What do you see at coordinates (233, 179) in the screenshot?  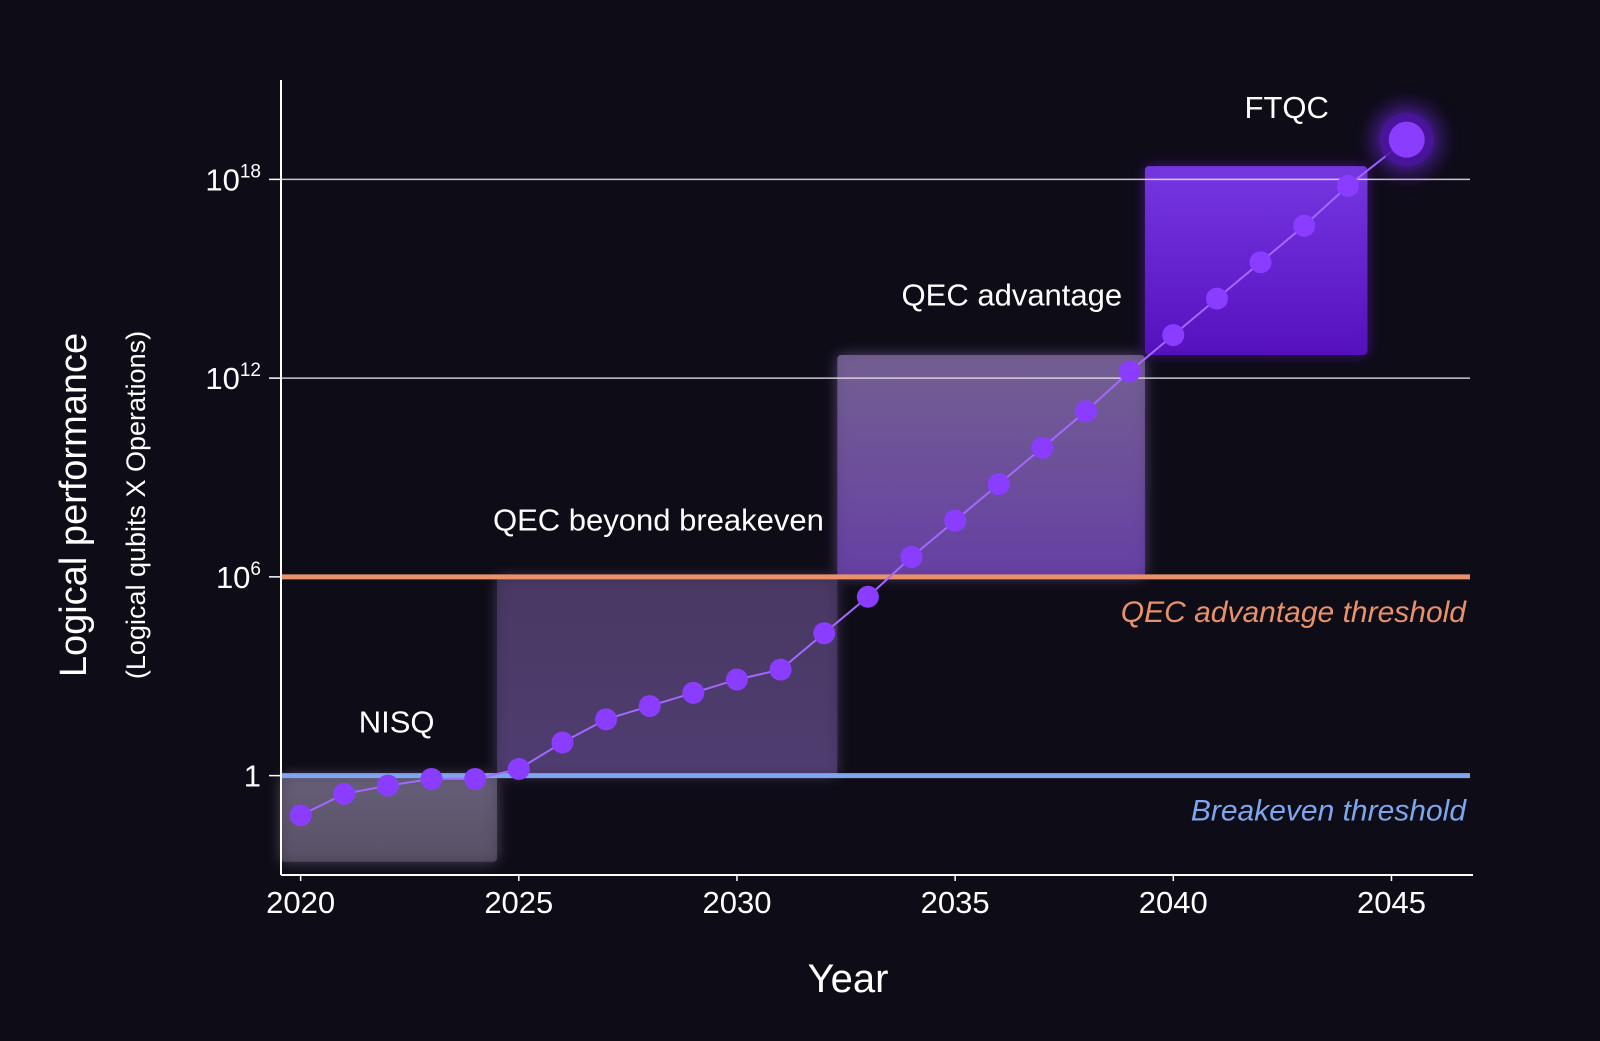 I see `y-tick-label-18: 1018` at bounding box center [233, 179].